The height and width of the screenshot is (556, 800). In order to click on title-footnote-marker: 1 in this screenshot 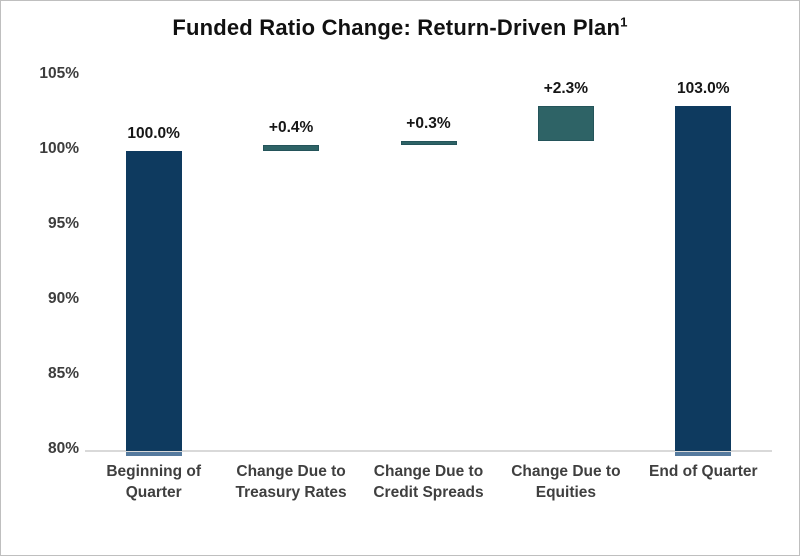, I will do `click(624, 22)`.